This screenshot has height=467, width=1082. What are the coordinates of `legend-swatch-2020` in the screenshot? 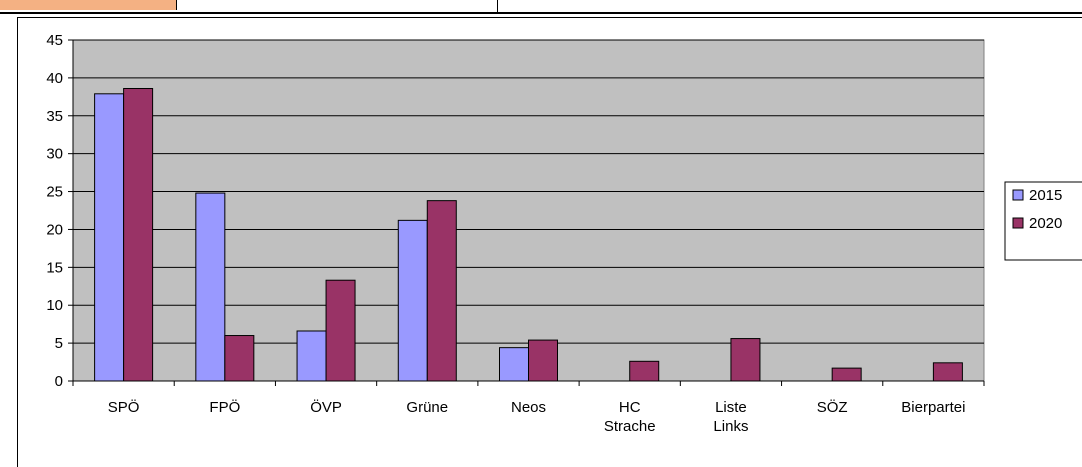 It's located at (1018, 223).